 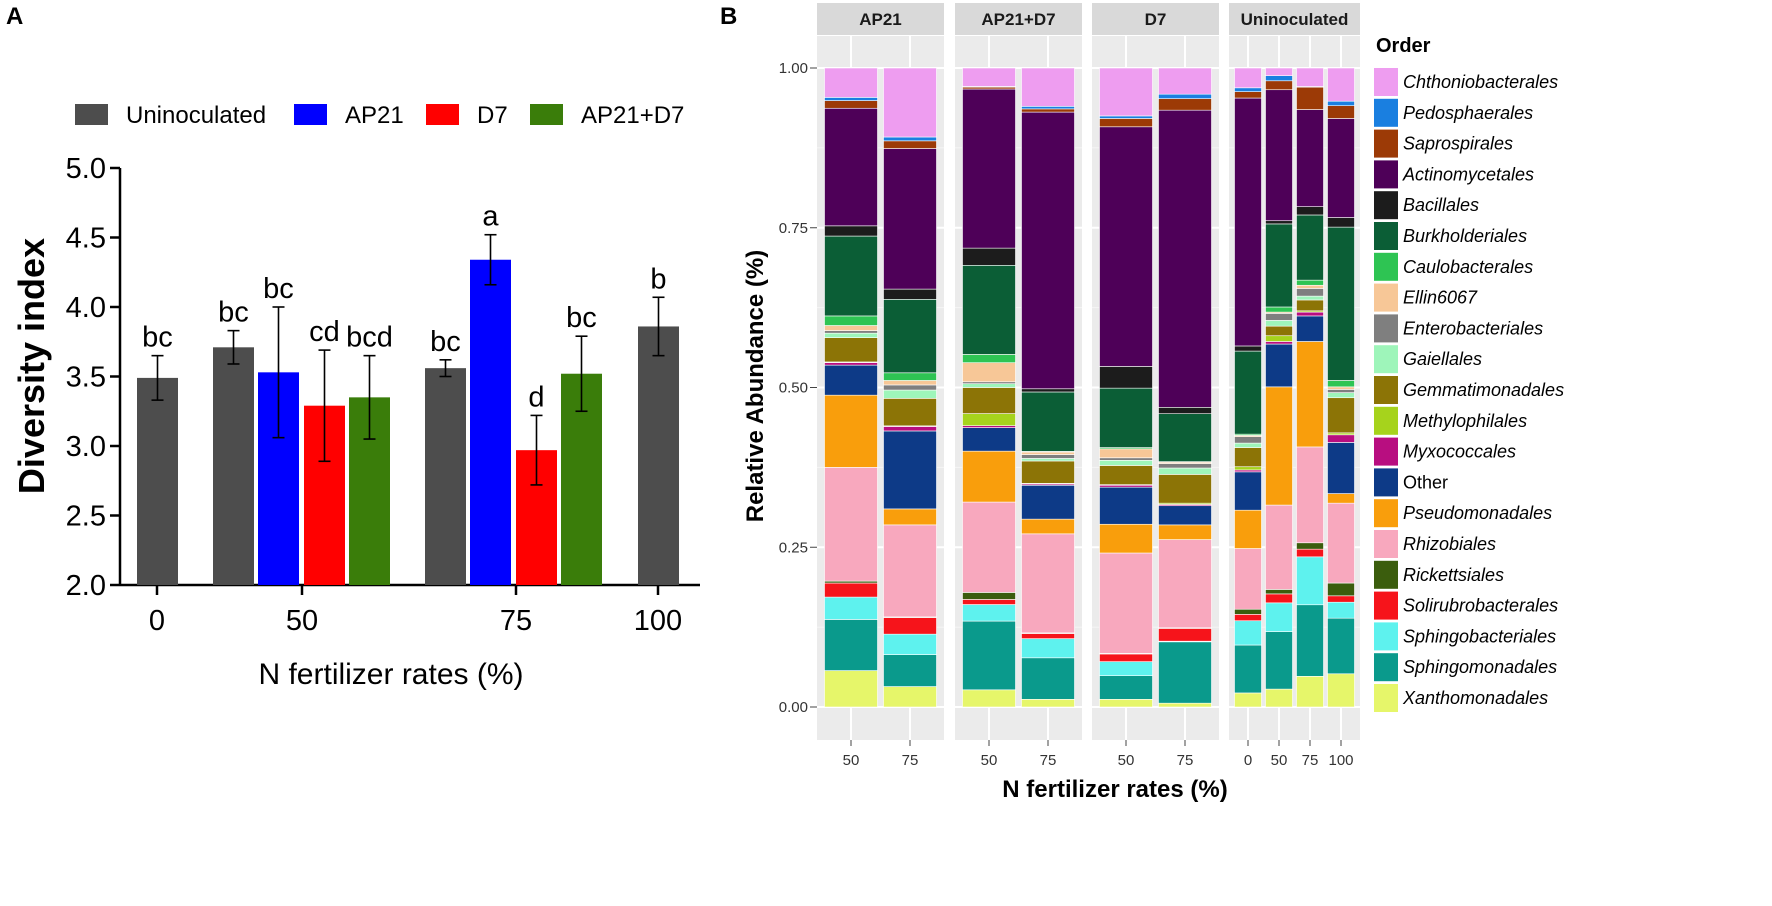 I want to click on x-tick-label: 50, so click(x=851, y=760).